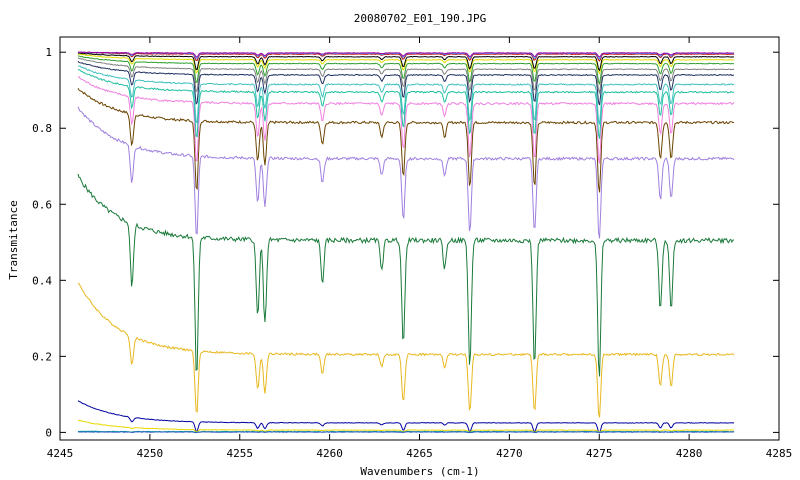 This screenshot has width=800, height=480. What do you see at coordinates (48, 52) in the screenshot?
I see `y-tick-label: 1` at bounding box center [48, 52].